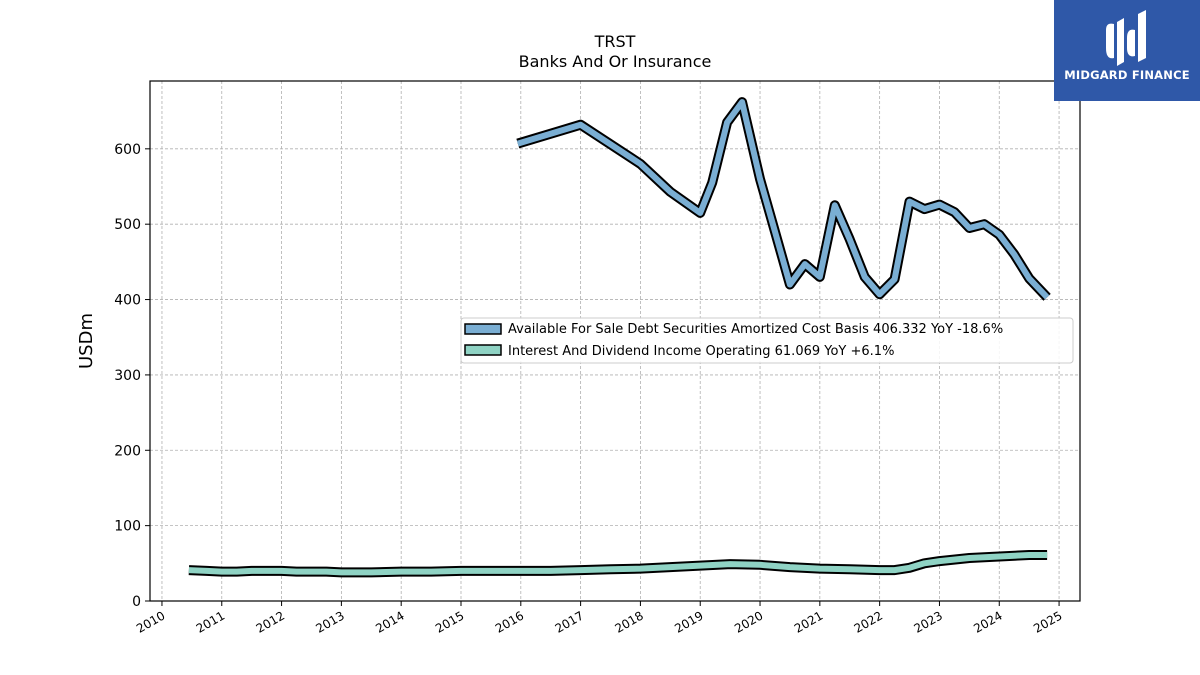  I want to click on x-tick-label: 2011, so click(210, 621).